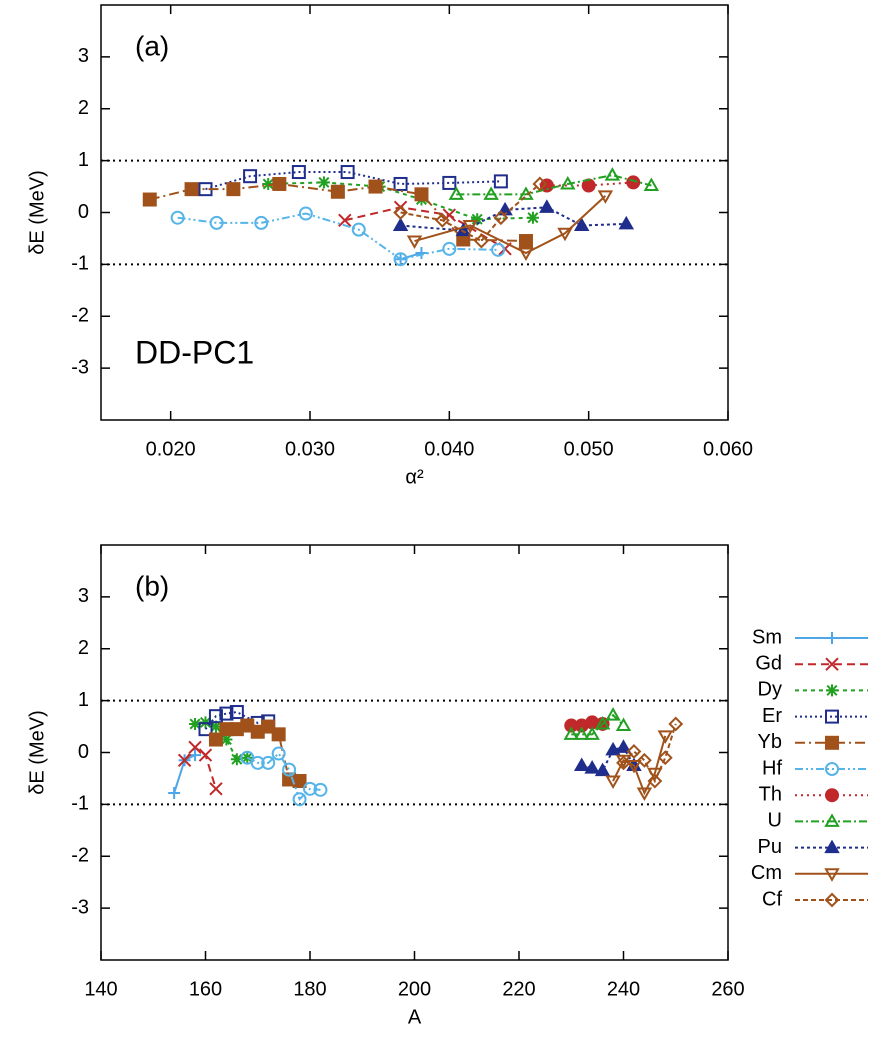 The width and height of the screenshot is (871, 1041). Describe the element at coordinates (152, 585) in the screenshot. I see `annotation: (b)` at that location.